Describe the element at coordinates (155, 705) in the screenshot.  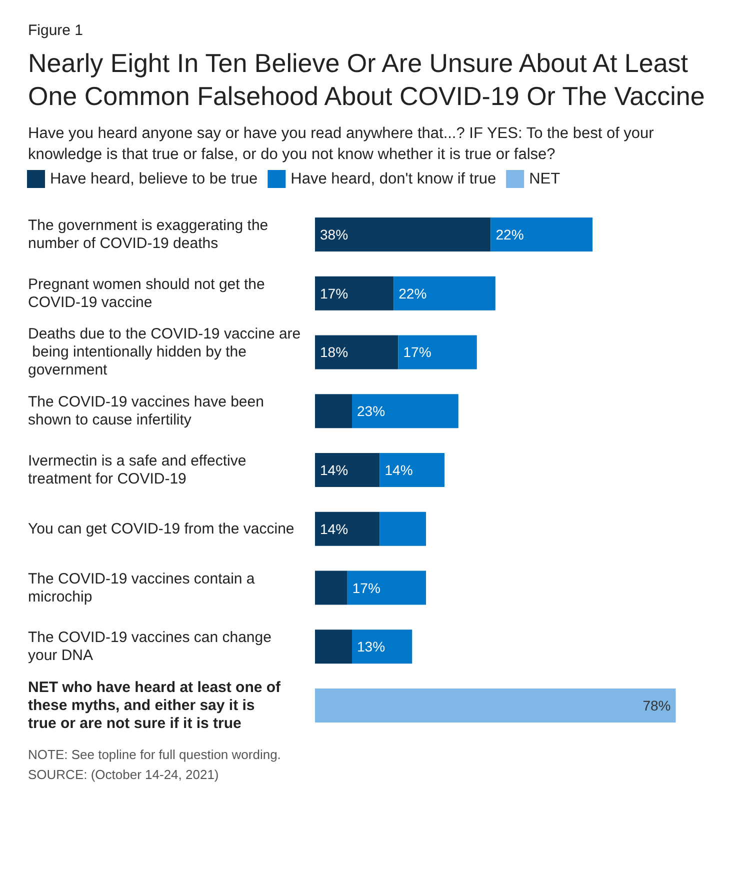
I see `y-tick-label: NET who have heard at least one of these myths, and either say it is true or are not sure if it is true` at that location.